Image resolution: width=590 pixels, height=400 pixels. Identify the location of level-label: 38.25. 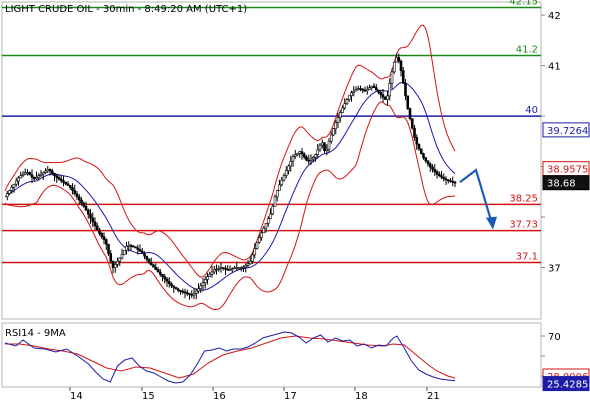
(523, 198).